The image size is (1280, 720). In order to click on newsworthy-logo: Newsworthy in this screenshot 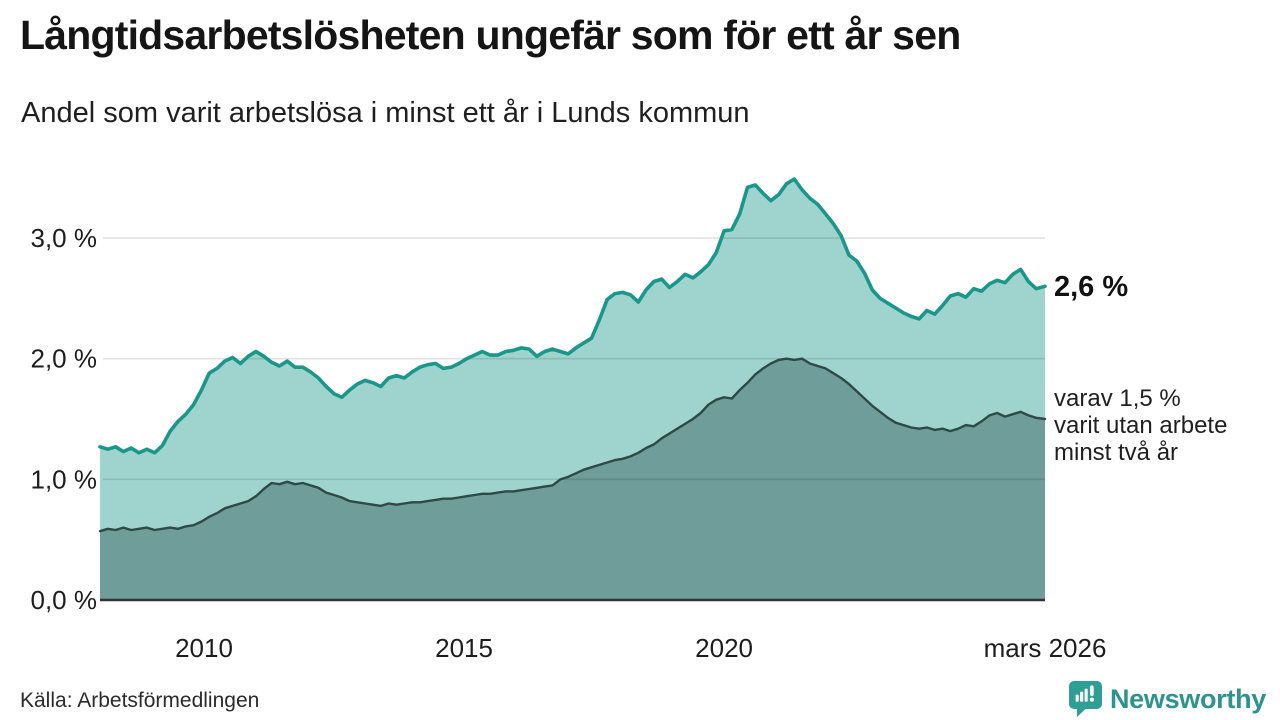, I will do `click(1167, 699)`.